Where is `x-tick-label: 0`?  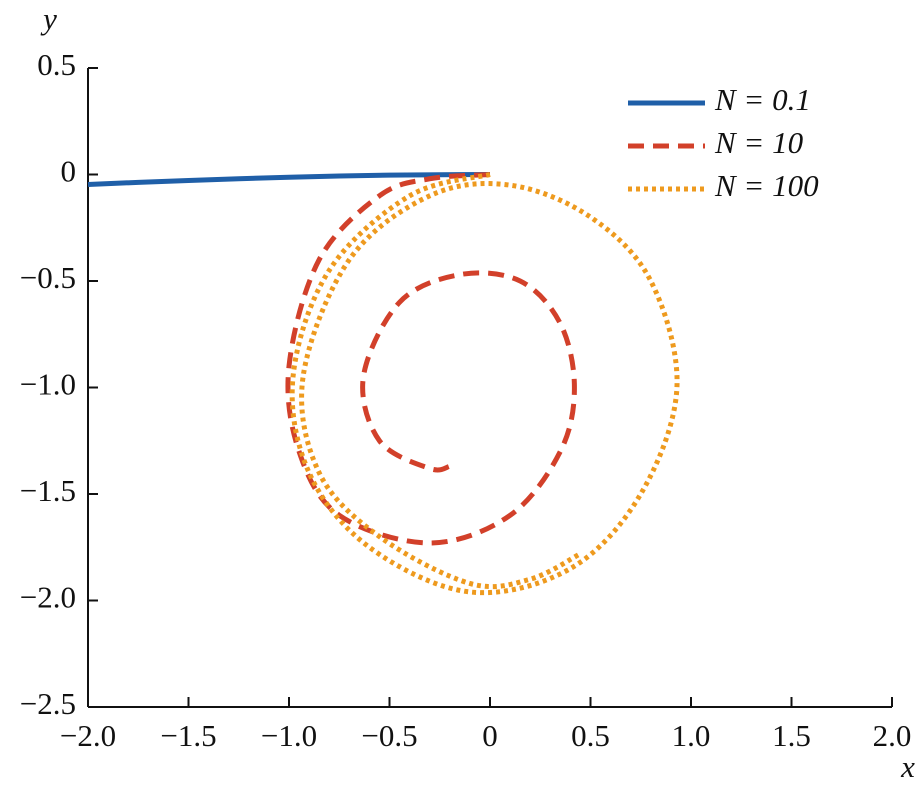 x-tick-label: 0 is located at coordinates (490, 735).